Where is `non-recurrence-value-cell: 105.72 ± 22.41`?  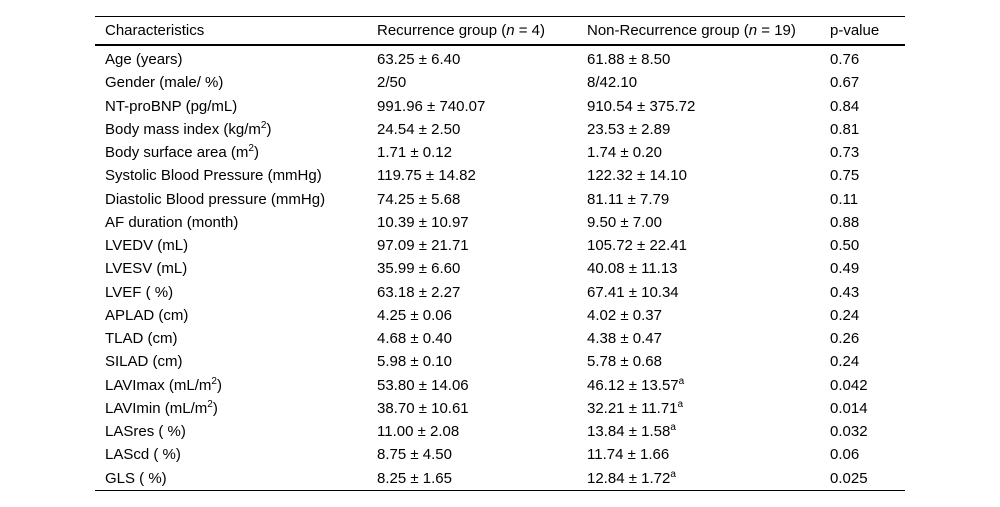 non-recurrence-value-cell: 105.72 ± 22.41 is located at coordinates (637, 246).